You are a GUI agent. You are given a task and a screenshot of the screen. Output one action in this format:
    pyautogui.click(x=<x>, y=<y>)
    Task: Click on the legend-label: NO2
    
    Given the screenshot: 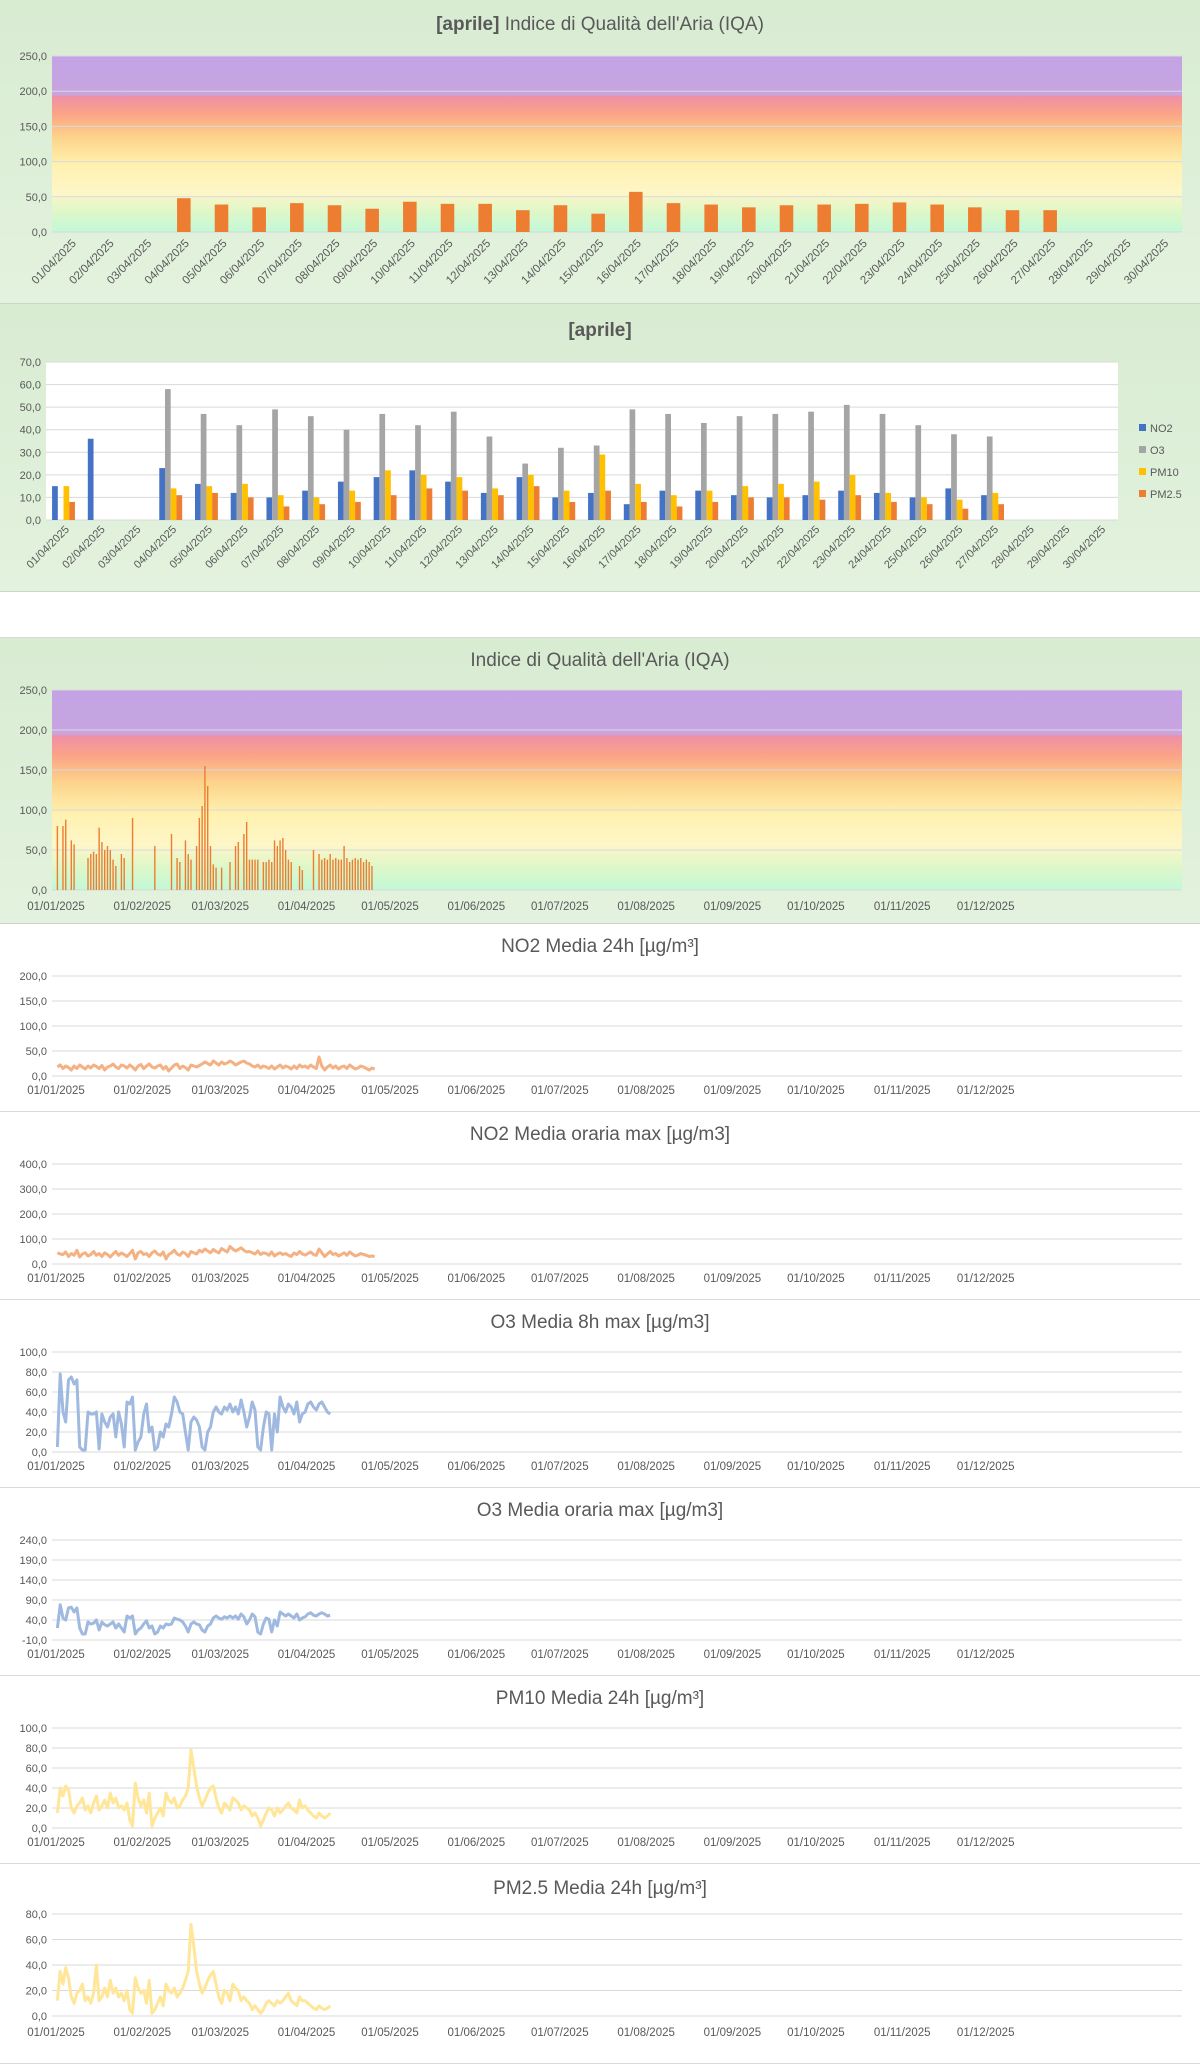 What is the action you would take?
    pyautogui.click(x=1161, y=429)
    